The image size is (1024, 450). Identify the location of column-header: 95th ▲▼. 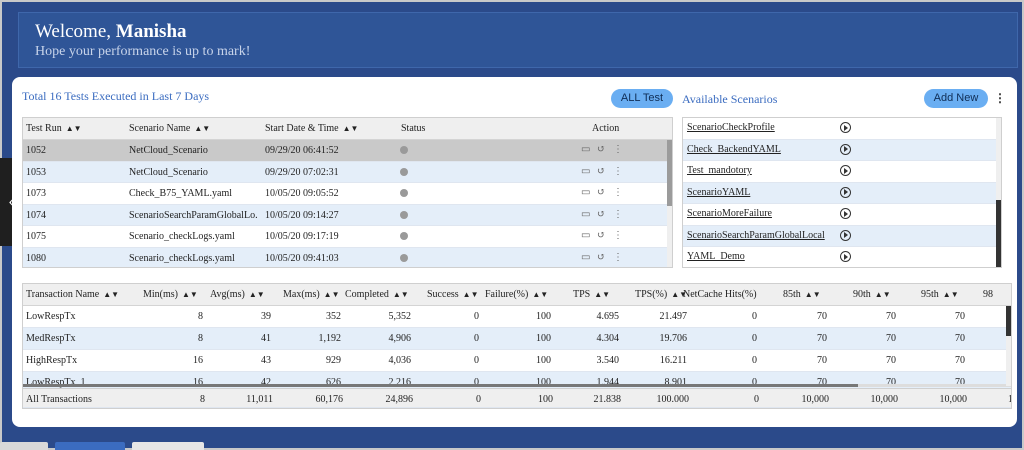
(940, 294).